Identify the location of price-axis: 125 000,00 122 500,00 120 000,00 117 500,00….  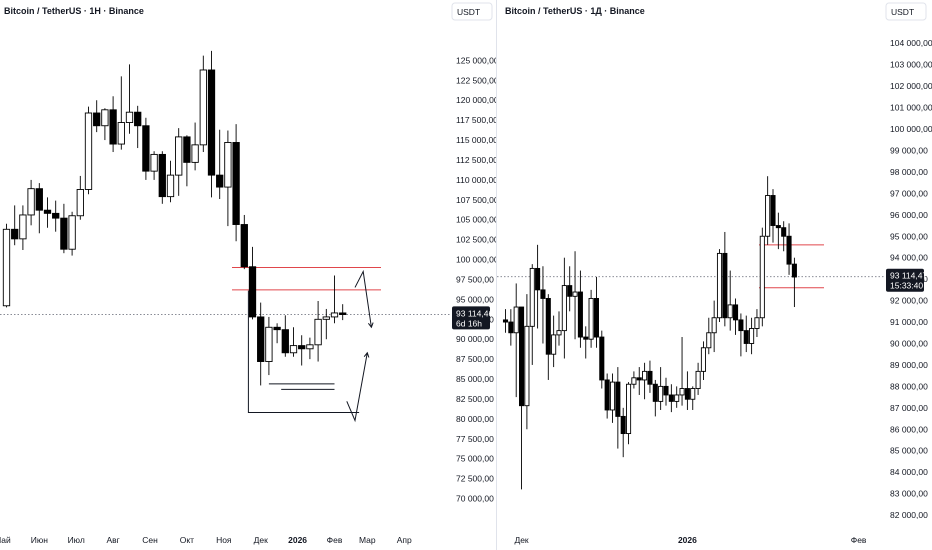
(476, 279).